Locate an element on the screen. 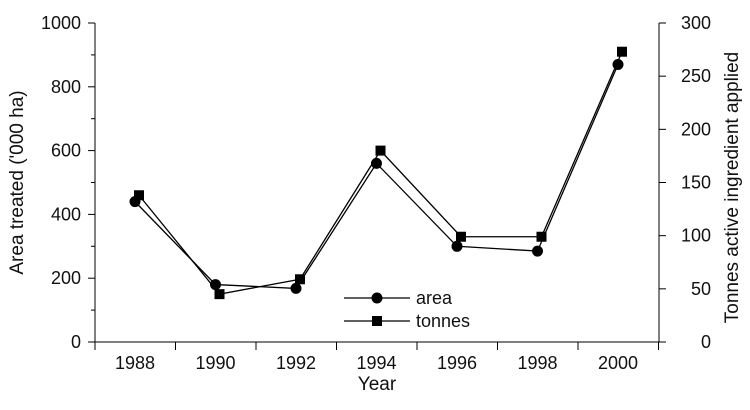  legend-label-tonnes: tonnes is located at coordinates (443, 321).